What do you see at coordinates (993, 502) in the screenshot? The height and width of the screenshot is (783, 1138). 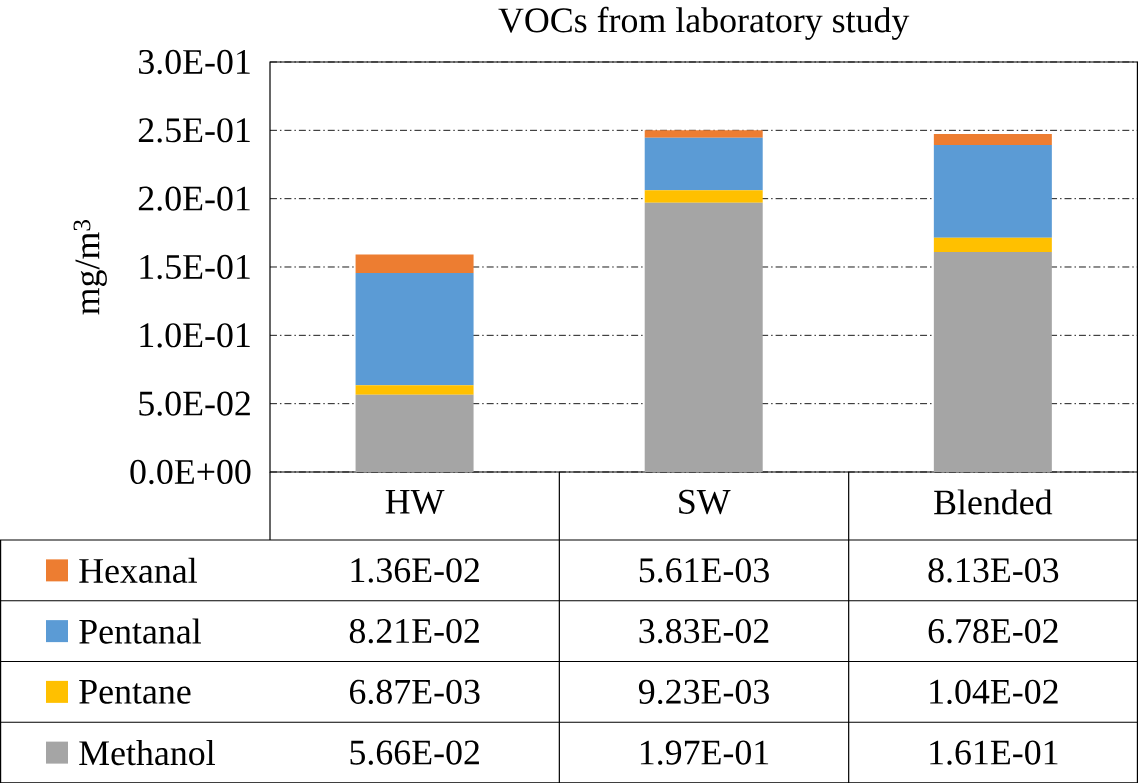 I see `x-tick-label: Blended` at bounding box center [993, 502].